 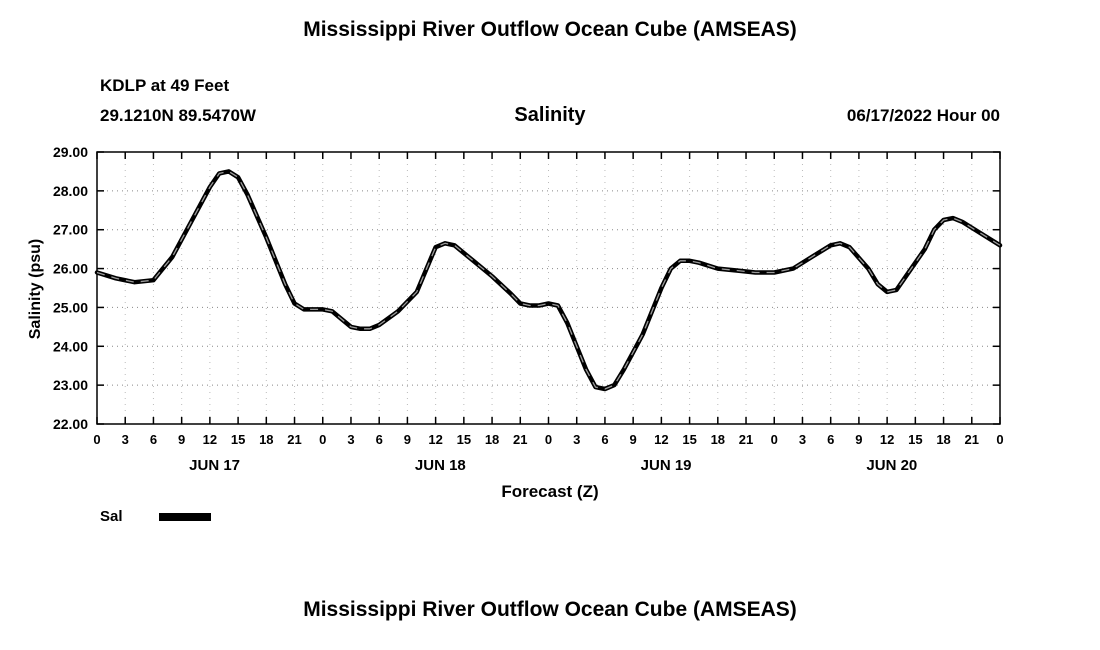 What do you see at coordinates (666, 465) in the screenshot?
I see `svg-text: JUN 19` at bounding box center [666, 465].